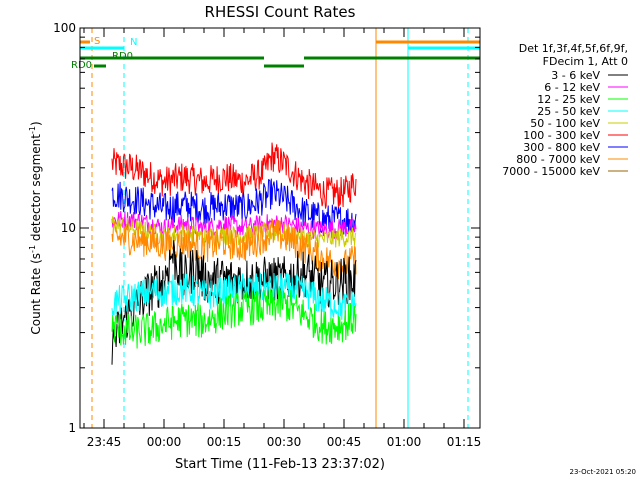 This screenshot has width=640, height=480. Describe the element at coordinates (68, 228) in the screenshot. I see `y-tick-label: 10` at that location.